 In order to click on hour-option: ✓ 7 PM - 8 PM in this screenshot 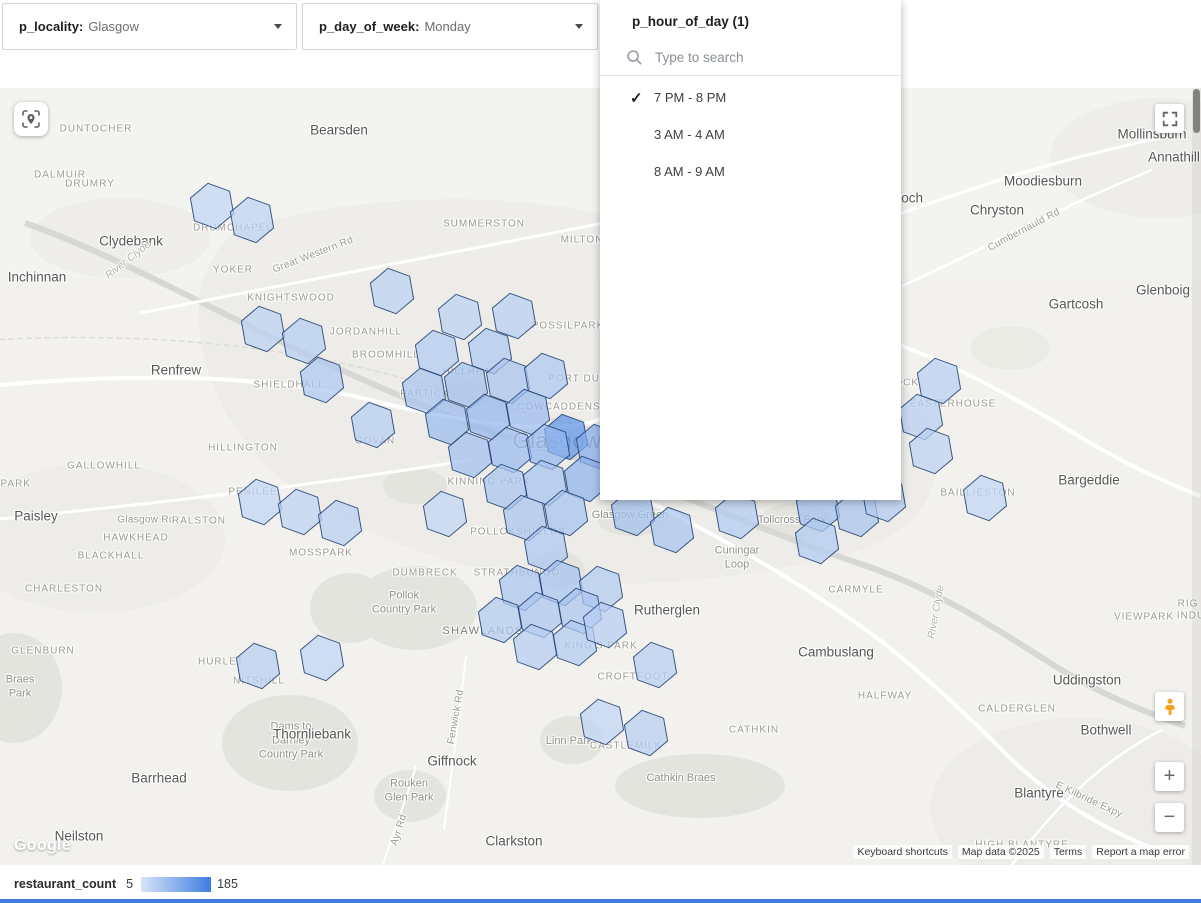, I will do `click(750, 97)`.